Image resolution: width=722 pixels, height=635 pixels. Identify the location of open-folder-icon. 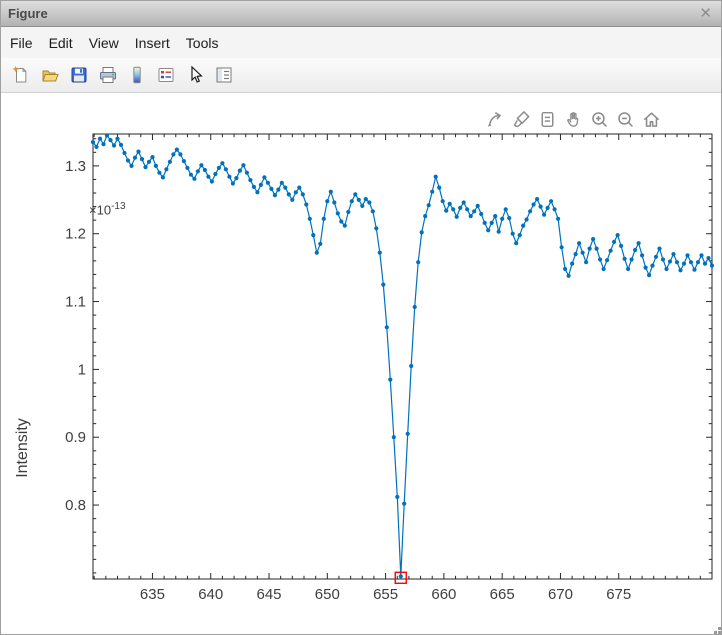
(50, 76).